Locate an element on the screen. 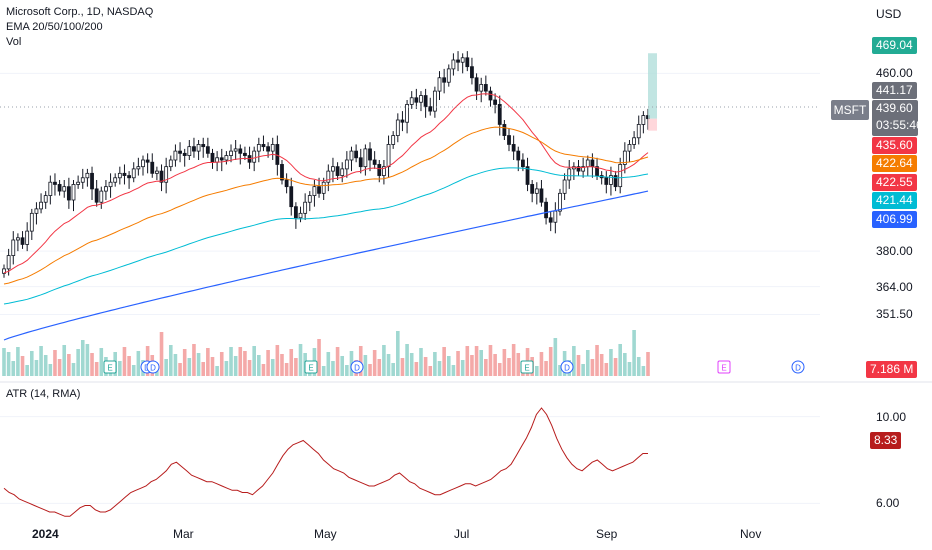 This screenshot has height=550, width=932. price-axis-label: 351.50 is located at coordinates (894, 314).